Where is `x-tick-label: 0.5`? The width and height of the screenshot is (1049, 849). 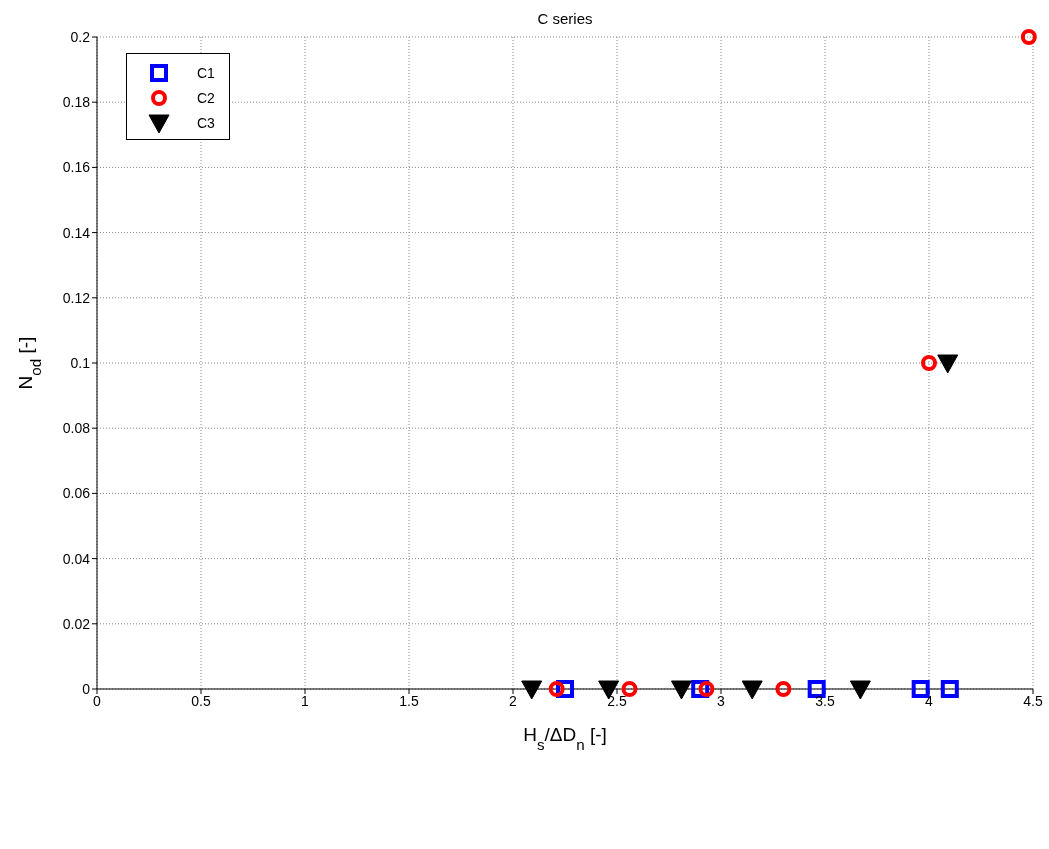
x-tick-label: 0.5 is located at coordinates (201, 700).